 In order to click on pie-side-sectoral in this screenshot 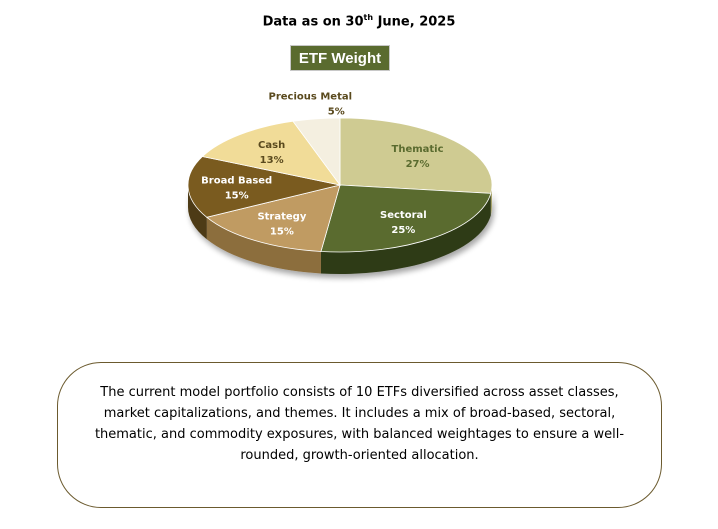, I will do `click(405, 233)`.